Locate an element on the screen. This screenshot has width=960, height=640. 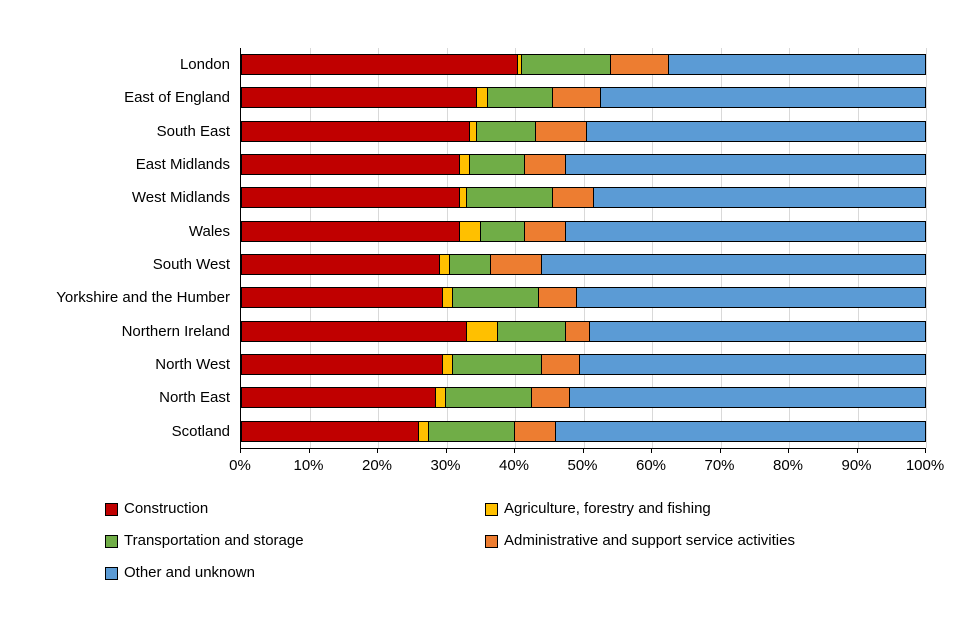
bar-row: North East is located at coordinates (542, 397).